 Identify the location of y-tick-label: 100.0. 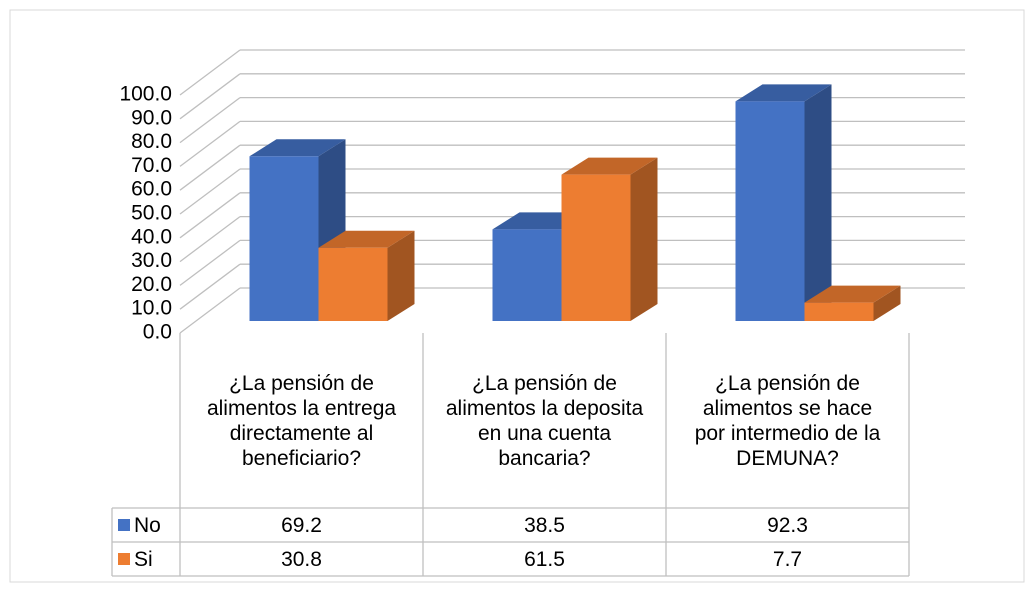
(145, 94).